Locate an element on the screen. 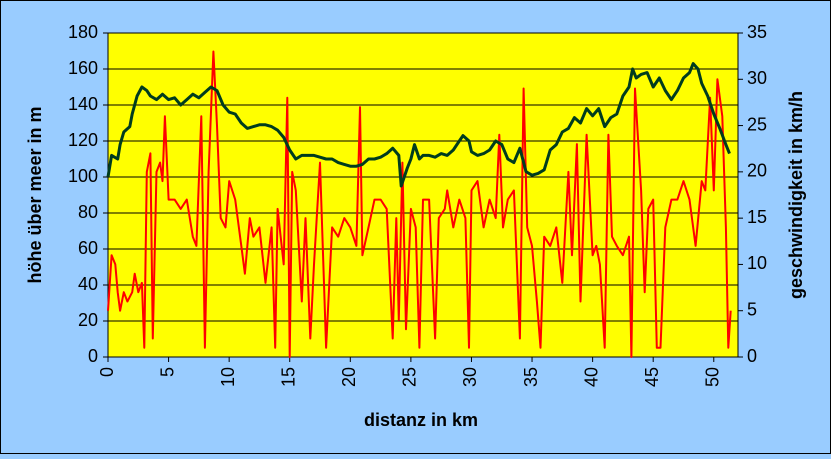 Image resolution: width=831 pixels, height=459 pixels. y2-tick-label: 0 is located at coordinates (752, 356).